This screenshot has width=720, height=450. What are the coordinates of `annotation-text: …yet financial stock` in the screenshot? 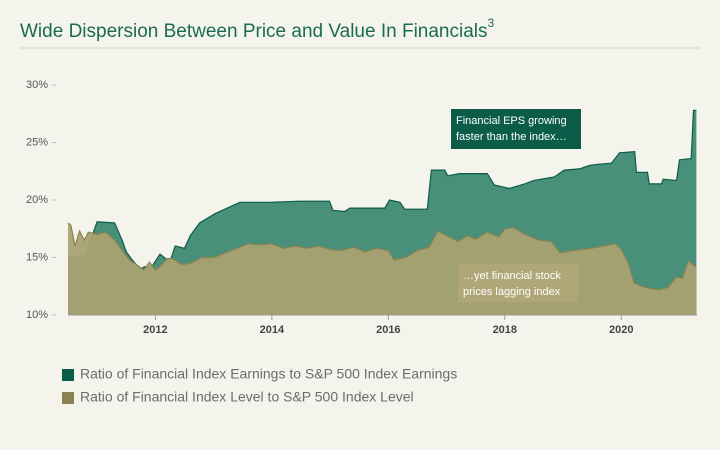 It's located at (512, 276).